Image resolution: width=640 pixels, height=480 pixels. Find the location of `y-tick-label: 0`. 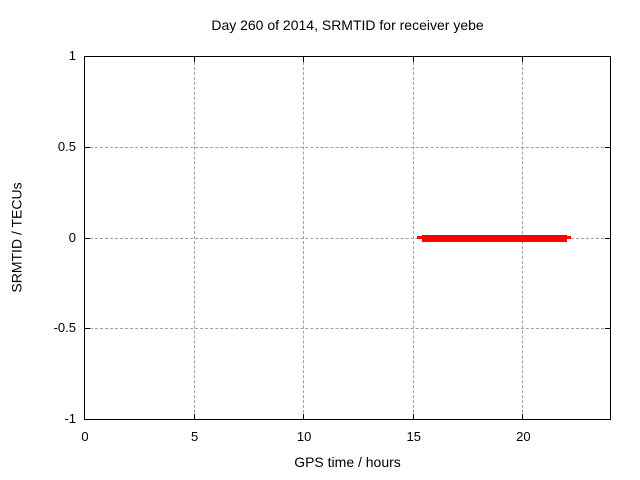

y-tick-label: 0 is located at coordinates (72, 237).